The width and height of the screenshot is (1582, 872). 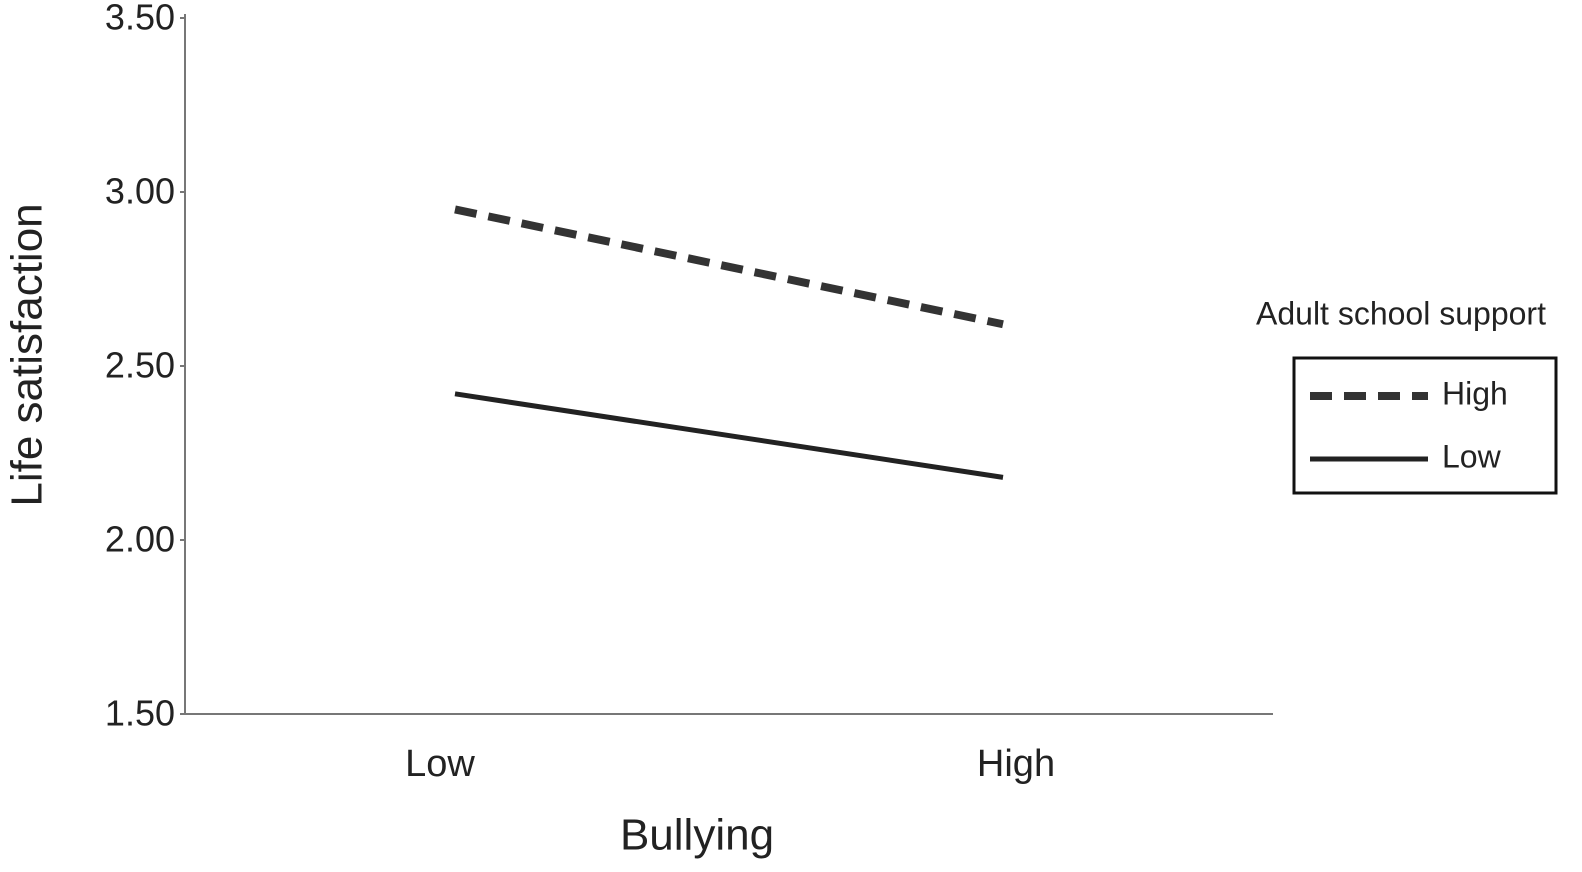 I want to click on x-tick-label: High, so click(x=1016, y=764).